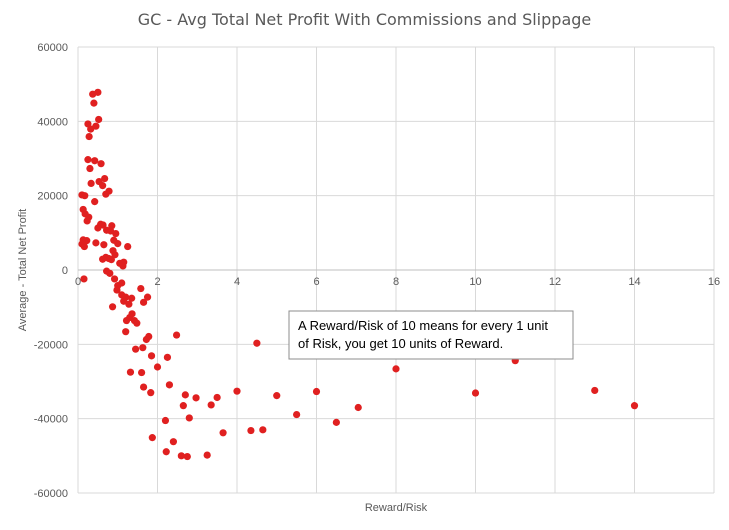 This screenshot has width=729, height=530. Describe the element at coordinates (396, 508) in the screenshot. I see `x-axis-label: Reward/Risk` at that location.